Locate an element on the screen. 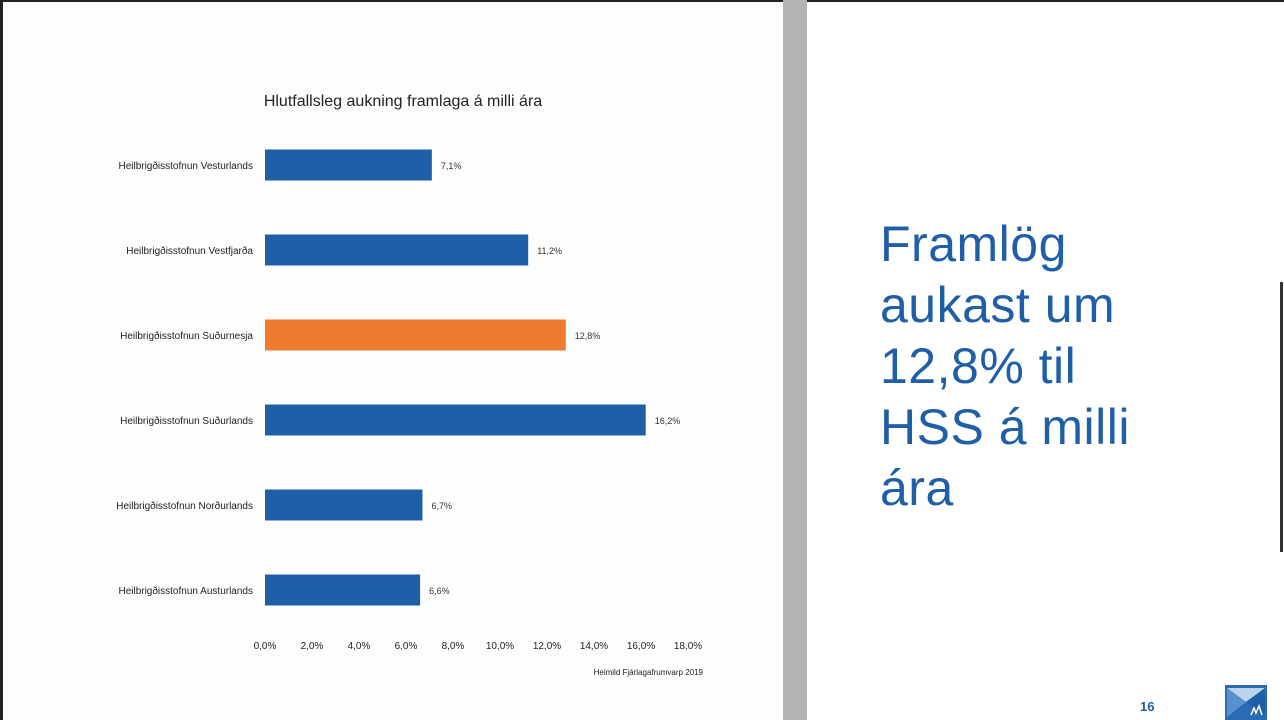  x-tick-label: 2,0% is located at coordinates (312, 646).